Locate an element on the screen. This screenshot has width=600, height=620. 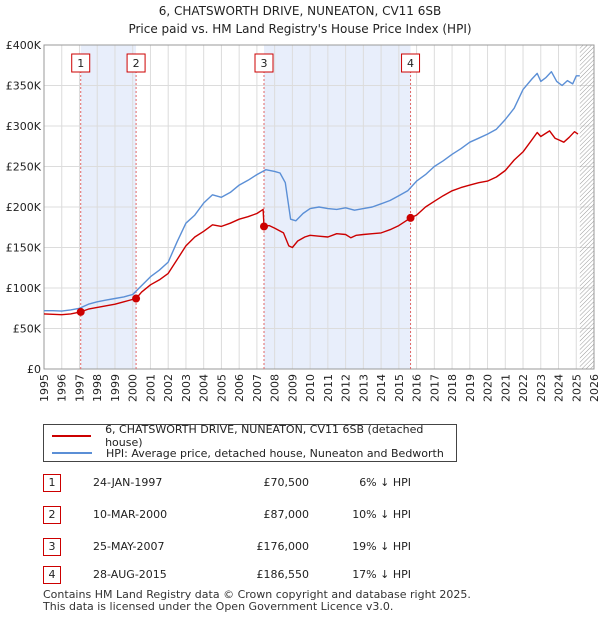
transaction-date: 28-AUG-2015 is located at coordinates (130, 574).